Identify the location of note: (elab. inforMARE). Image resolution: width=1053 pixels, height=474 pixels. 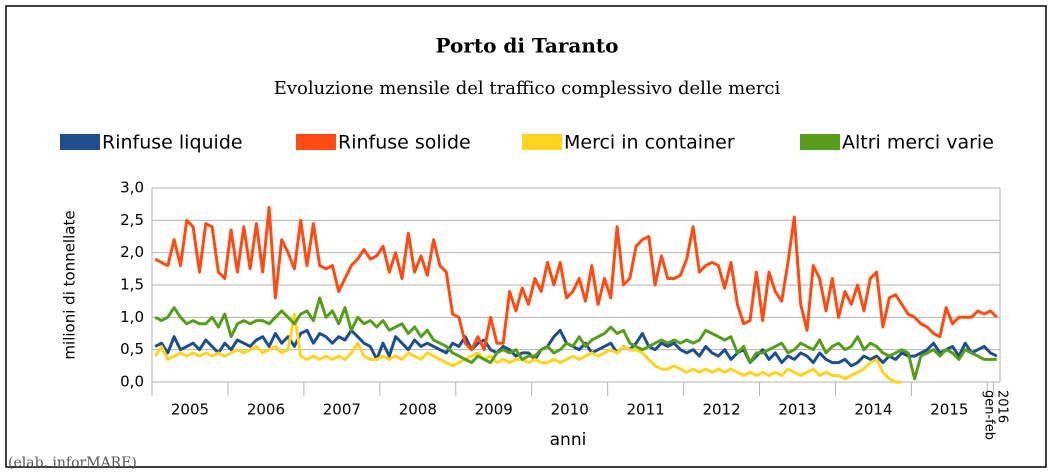
(72, 463).